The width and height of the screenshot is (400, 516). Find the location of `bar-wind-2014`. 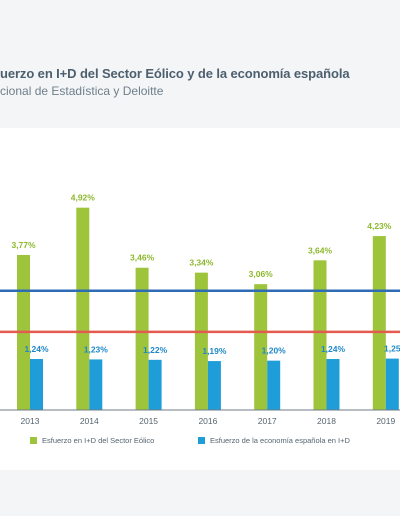

bar-wind-2014 is located at coordinates (83, 308).